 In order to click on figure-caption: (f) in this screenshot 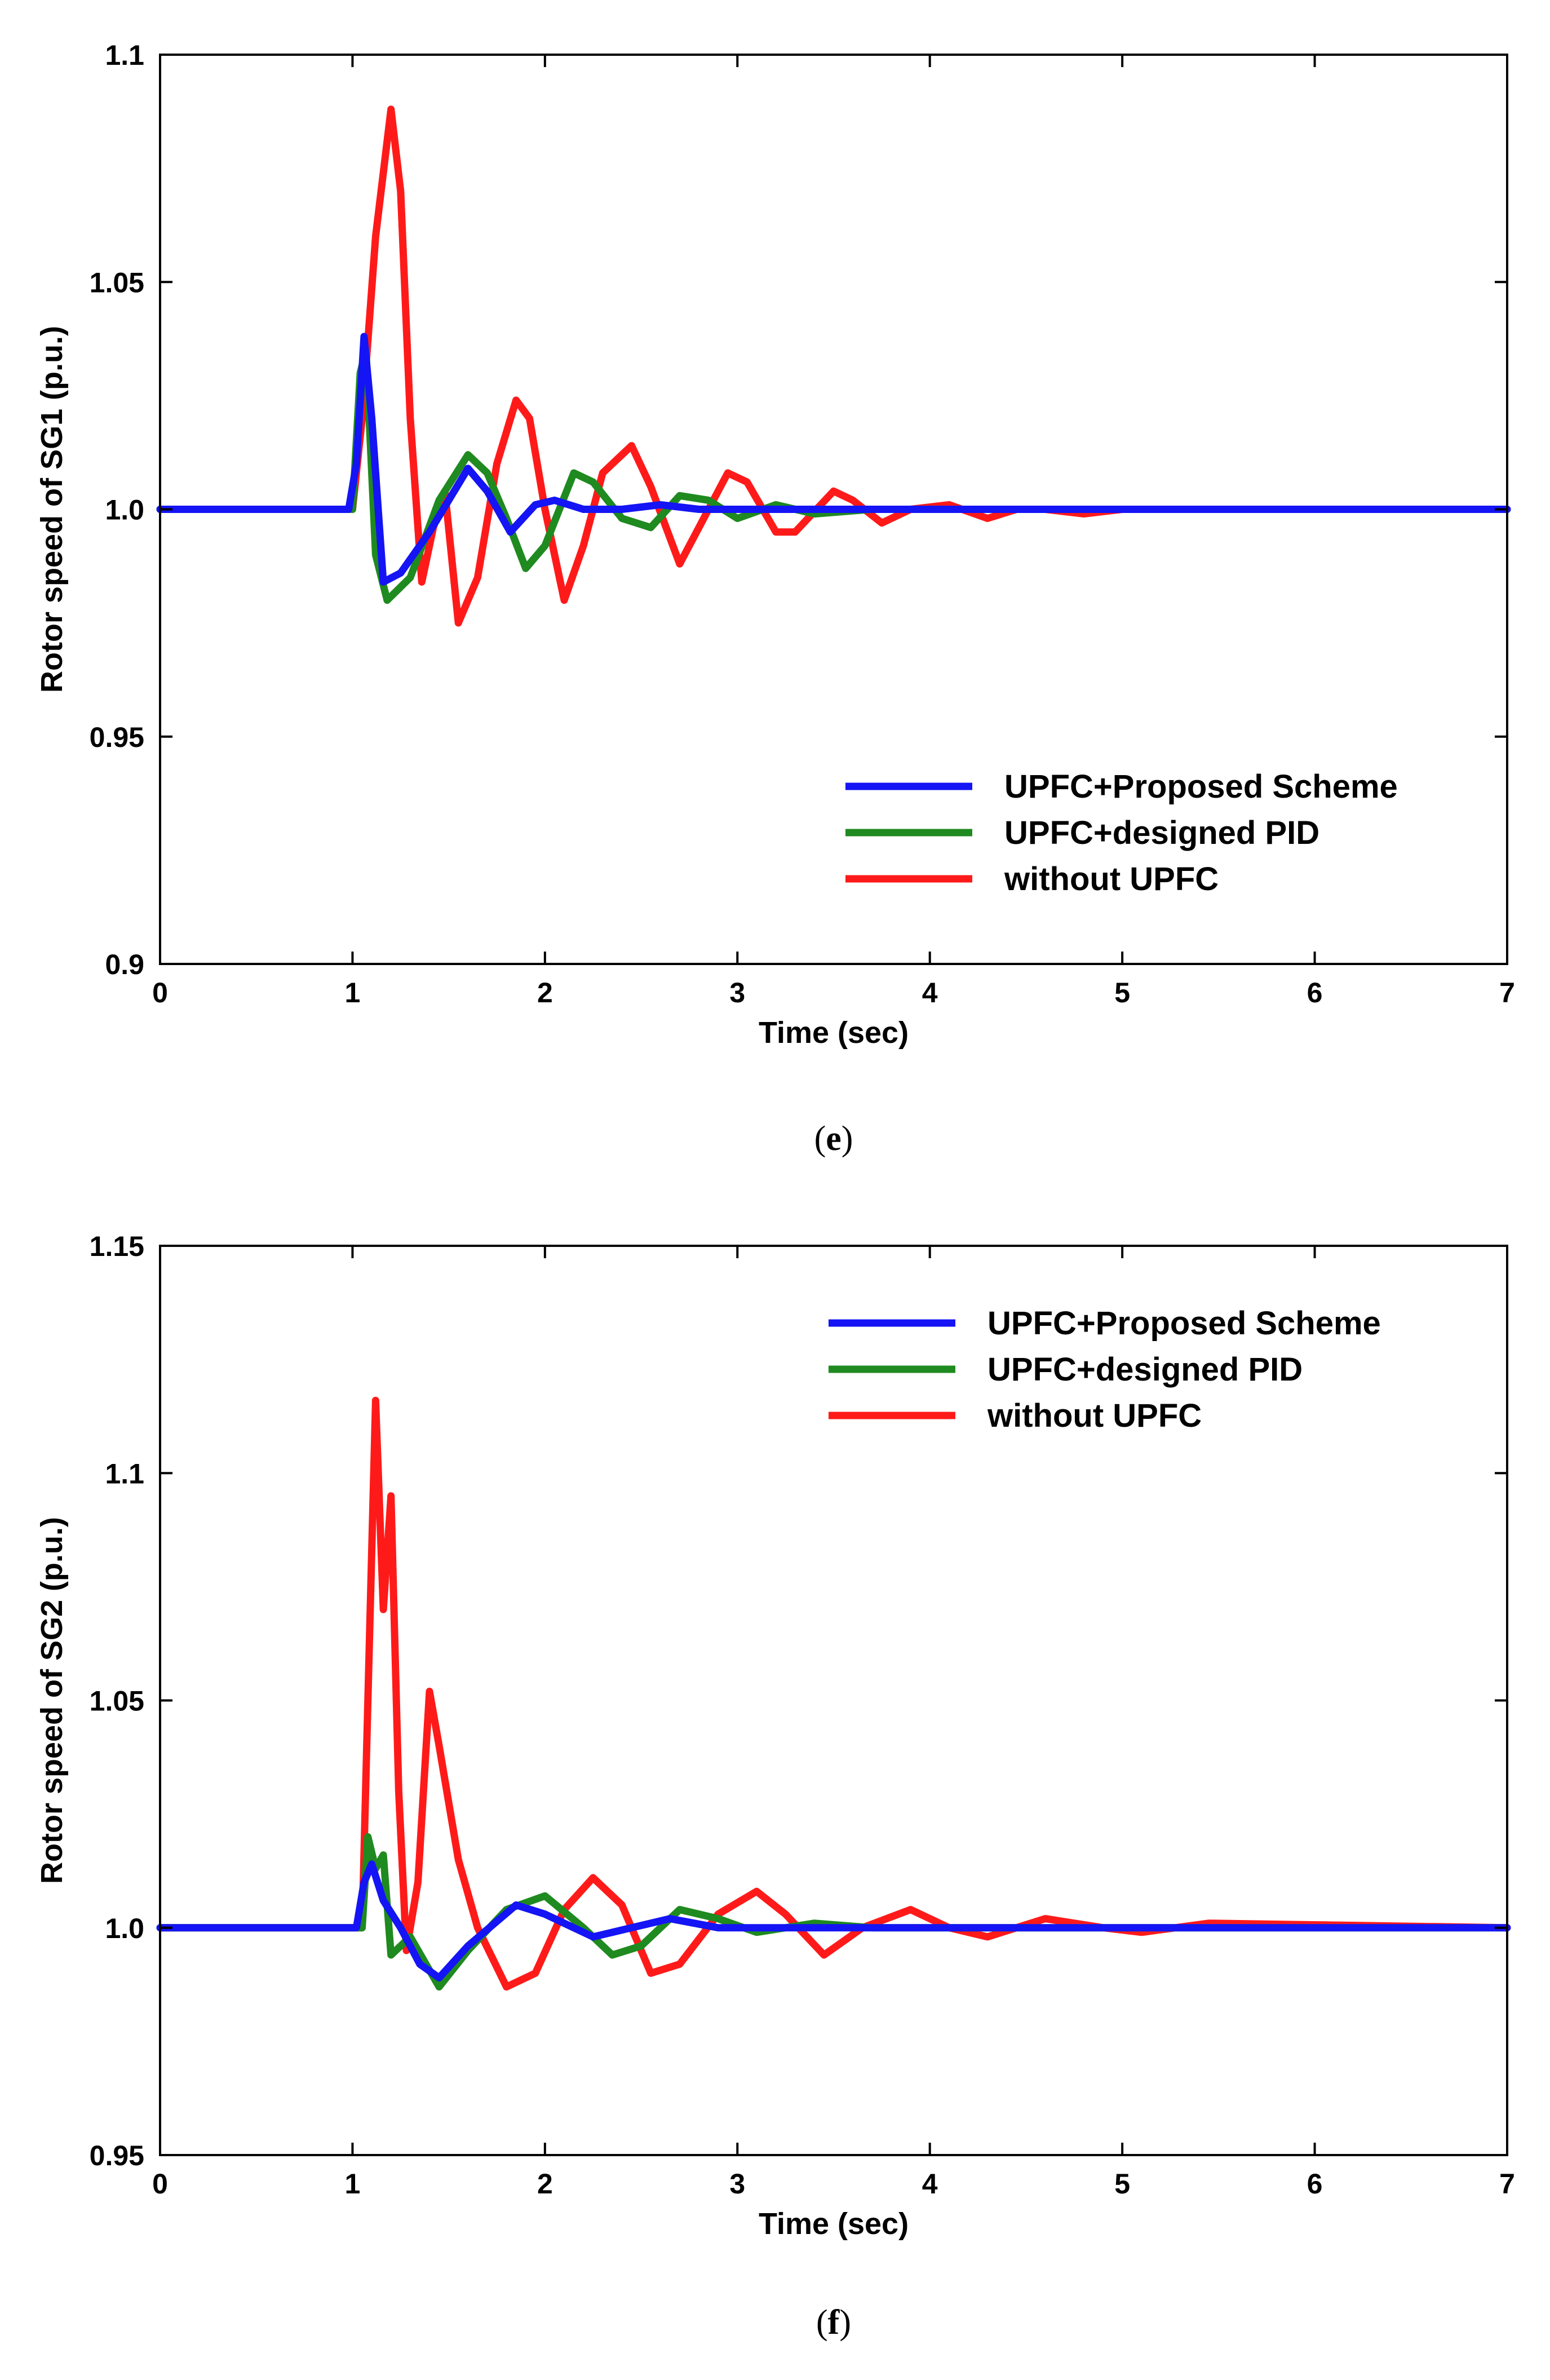, I will do `click(833, 2322)`.